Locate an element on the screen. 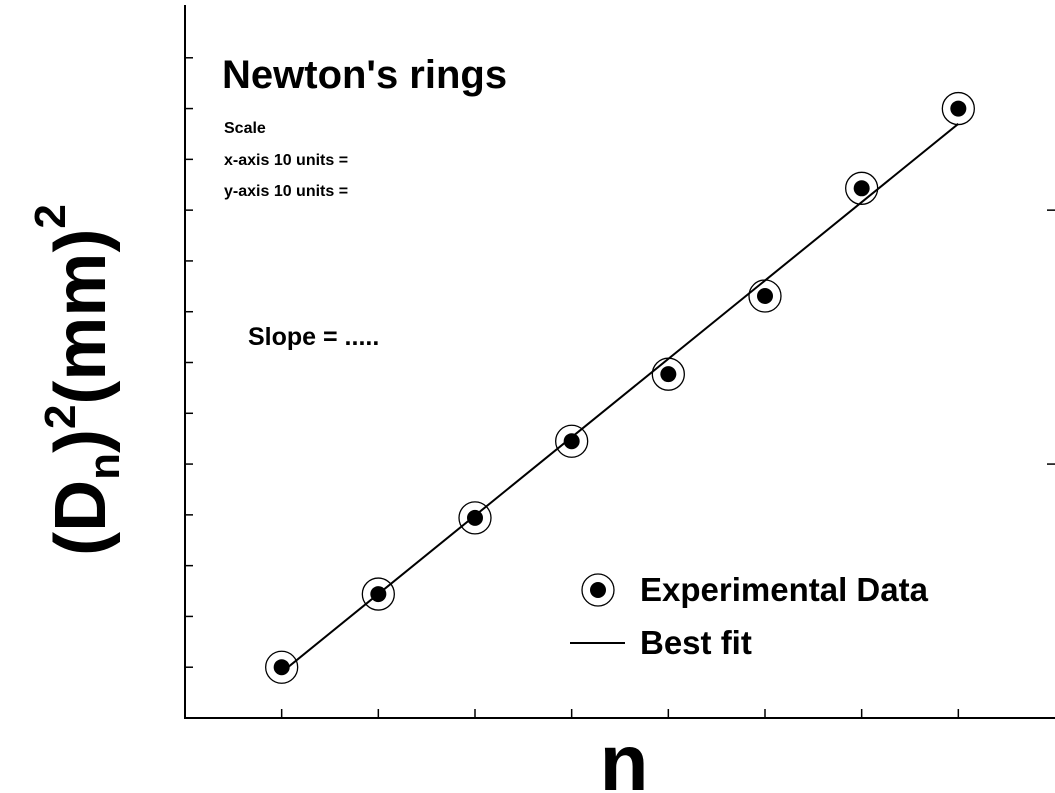  y-axis-label: (Dn)2(mm)2 is located at coordinates (77, 380).